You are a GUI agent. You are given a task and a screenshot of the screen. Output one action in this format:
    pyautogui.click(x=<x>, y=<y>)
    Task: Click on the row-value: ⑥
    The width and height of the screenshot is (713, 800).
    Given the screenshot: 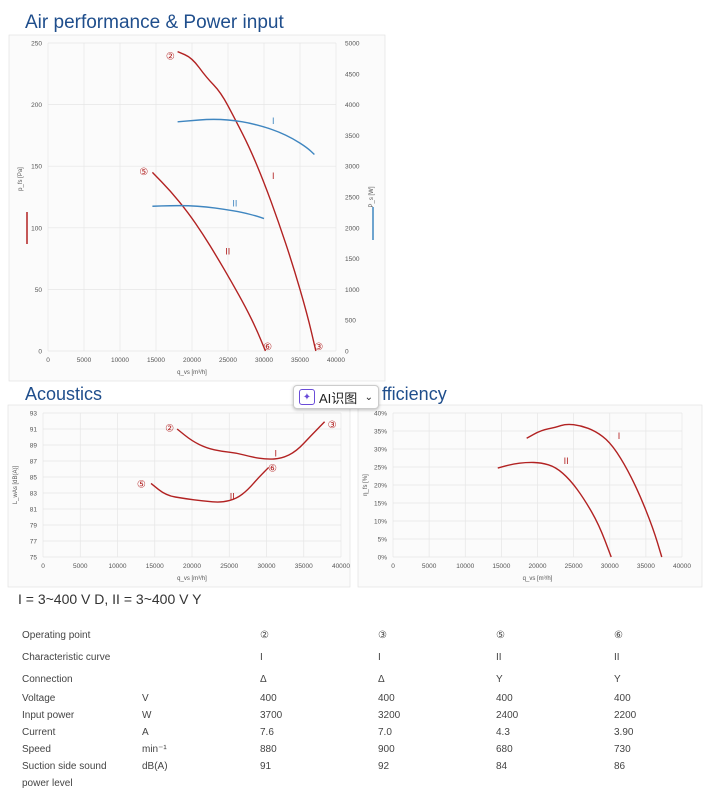 What is the action you would take?
    pyautogui.click(x=618, y=635)
    